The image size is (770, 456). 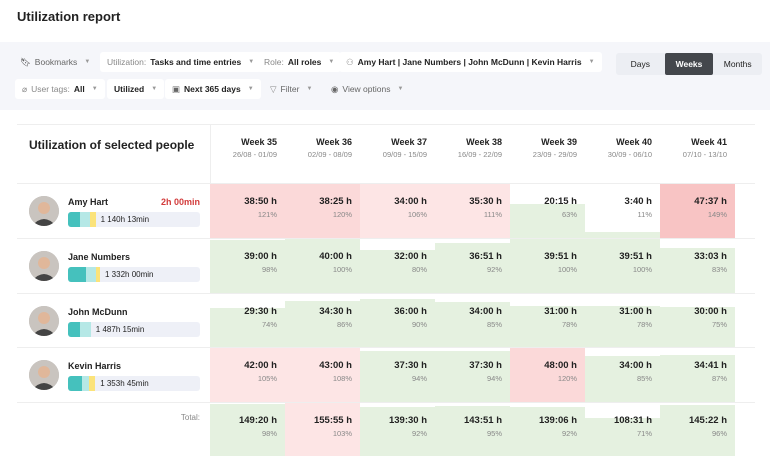 I want to click on utilization-cell: 145:22 h 96%, so click(x=697, y=429).